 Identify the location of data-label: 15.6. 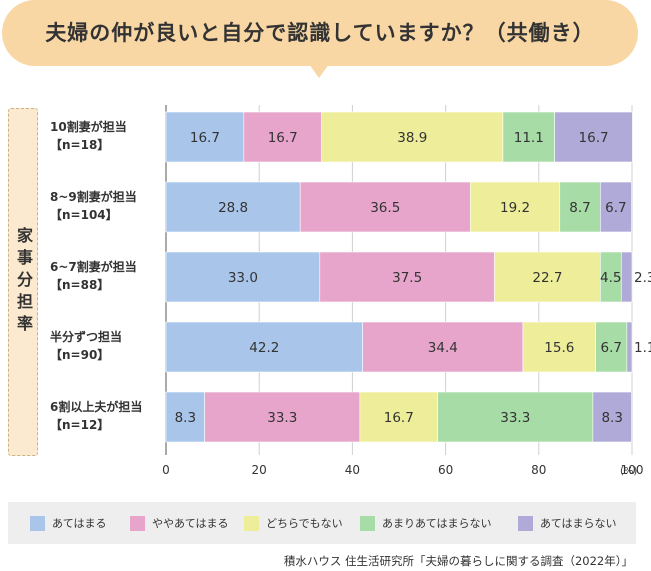
(559, 348).